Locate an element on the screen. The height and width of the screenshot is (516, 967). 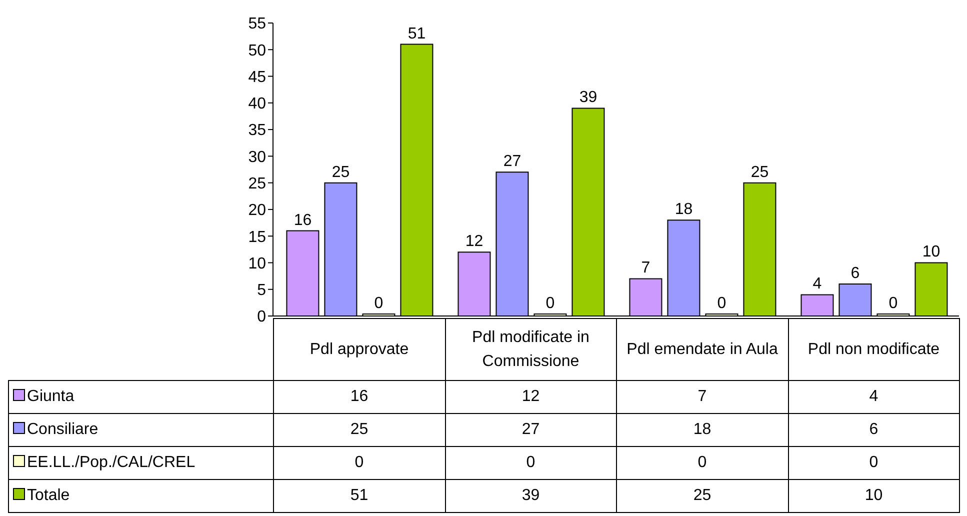
y-tick-label: 45 is located at coordinates (257, 77).